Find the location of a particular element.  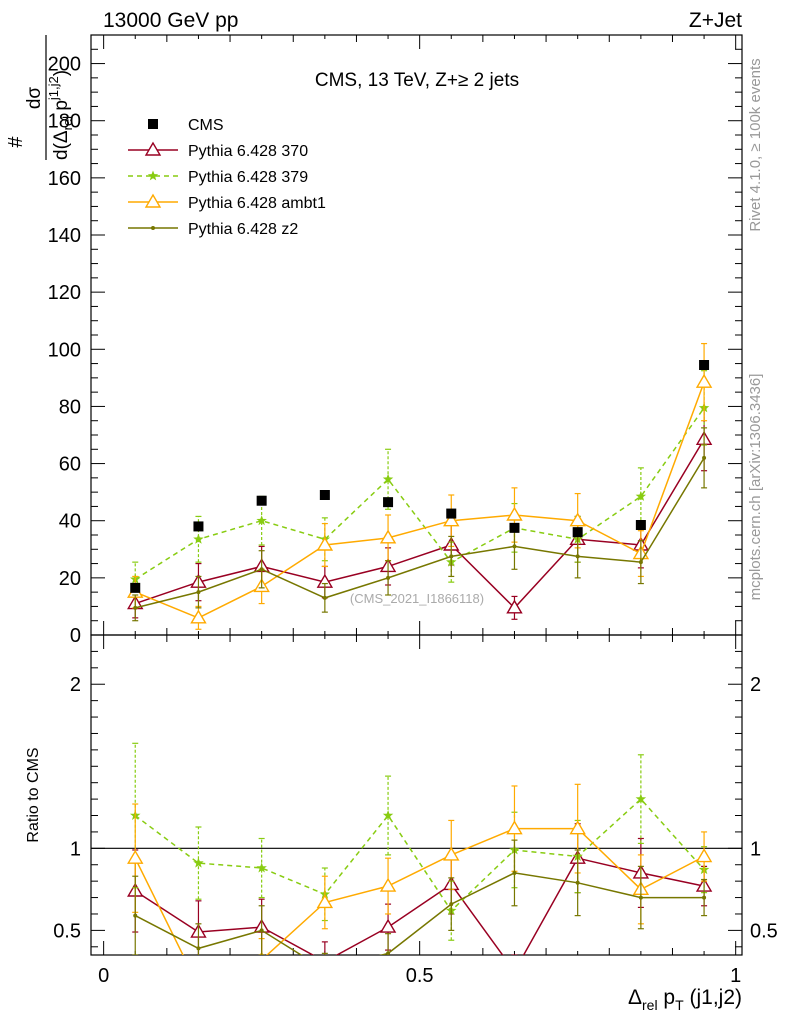

legend-pythia-6-428-370-label: Pythia 6.428 370 is located at coordinates (248, 151).